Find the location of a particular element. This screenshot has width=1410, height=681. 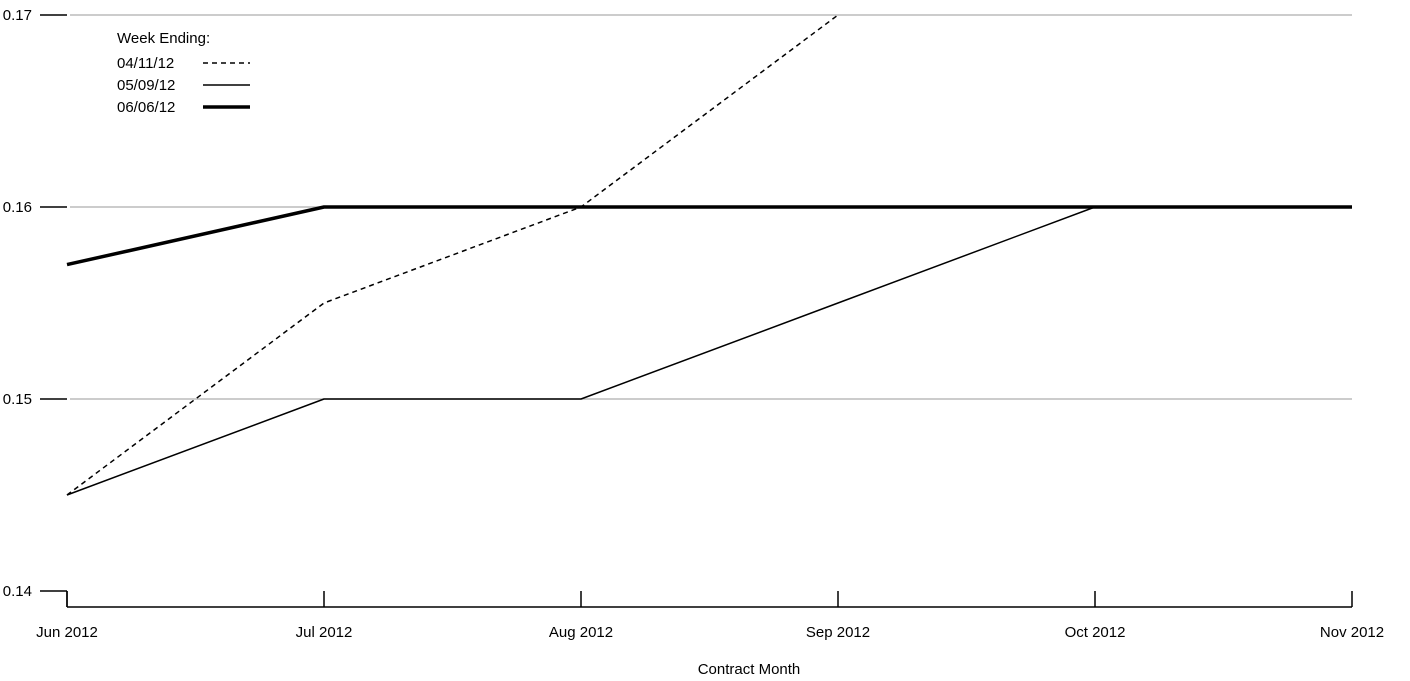

legend-title: Week Ending: is located at coordinates (163, 38).